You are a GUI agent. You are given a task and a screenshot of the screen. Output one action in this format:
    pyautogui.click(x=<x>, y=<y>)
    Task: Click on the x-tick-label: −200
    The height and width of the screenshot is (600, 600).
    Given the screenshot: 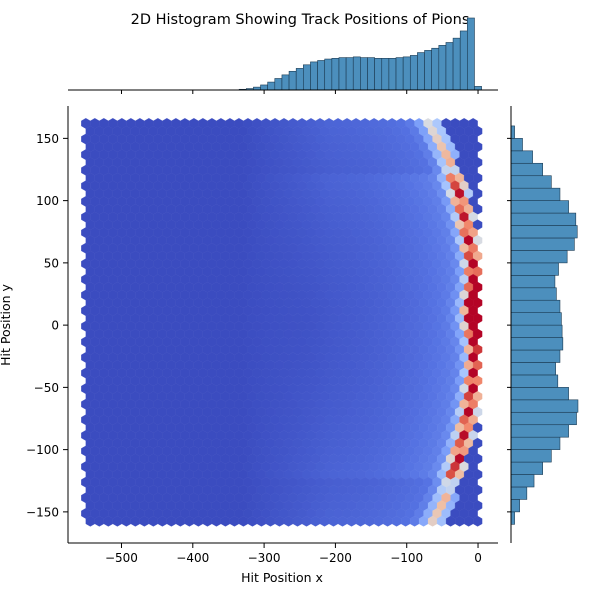 What is the action you would take?
    pyautogui.click(x=335, y=558)
    